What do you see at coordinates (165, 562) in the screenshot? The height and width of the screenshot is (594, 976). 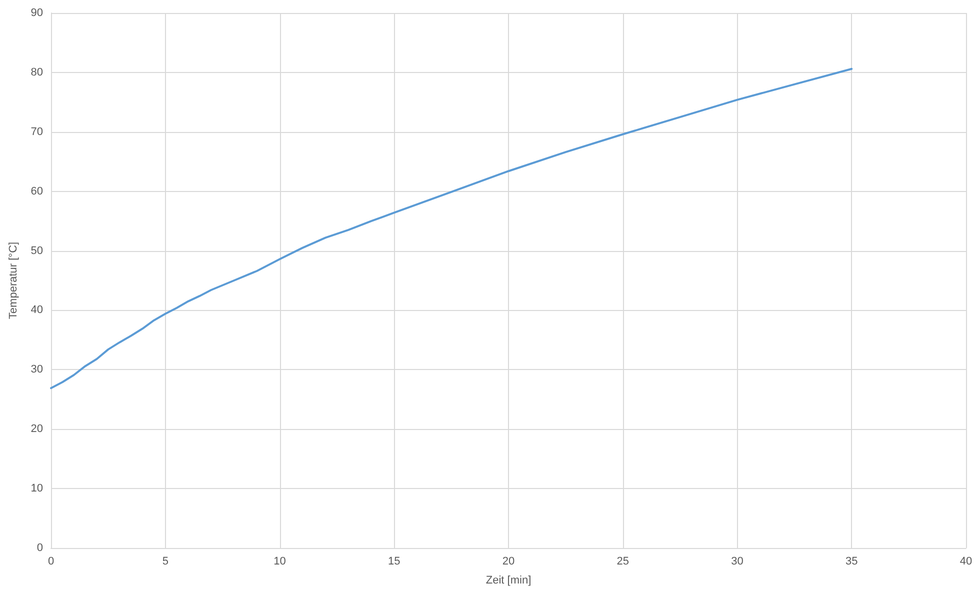 I see `x-tick-label: 5` at bounding box center [165, 562].